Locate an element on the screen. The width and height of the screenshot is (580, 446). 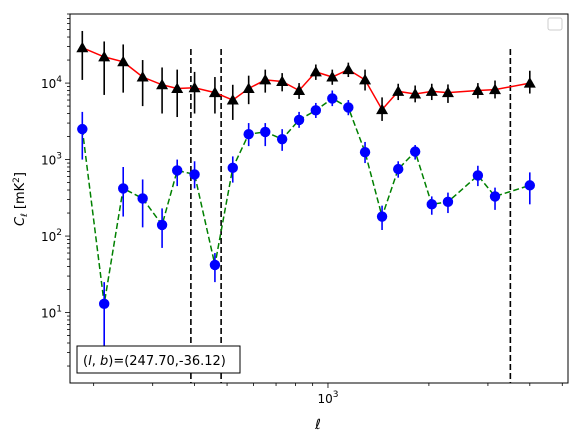
y-axis-label-main: C is located at coordinates (20, 221).